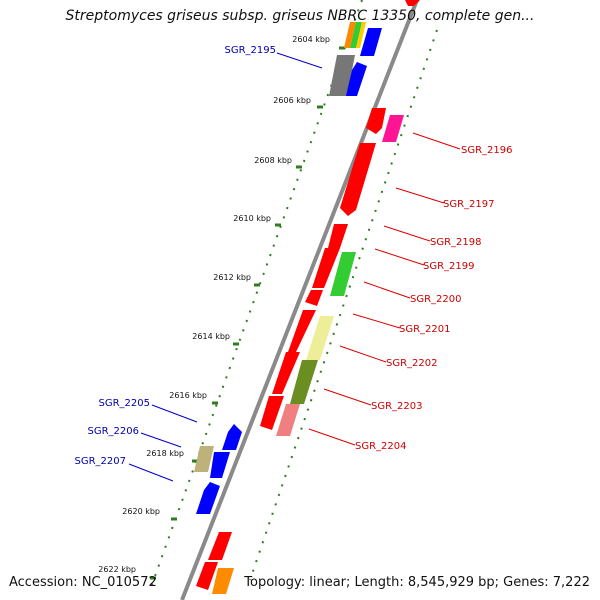 The width and height of the screenshot is (600, 600). I want to click on gene-blue-top, so click(371, 42).